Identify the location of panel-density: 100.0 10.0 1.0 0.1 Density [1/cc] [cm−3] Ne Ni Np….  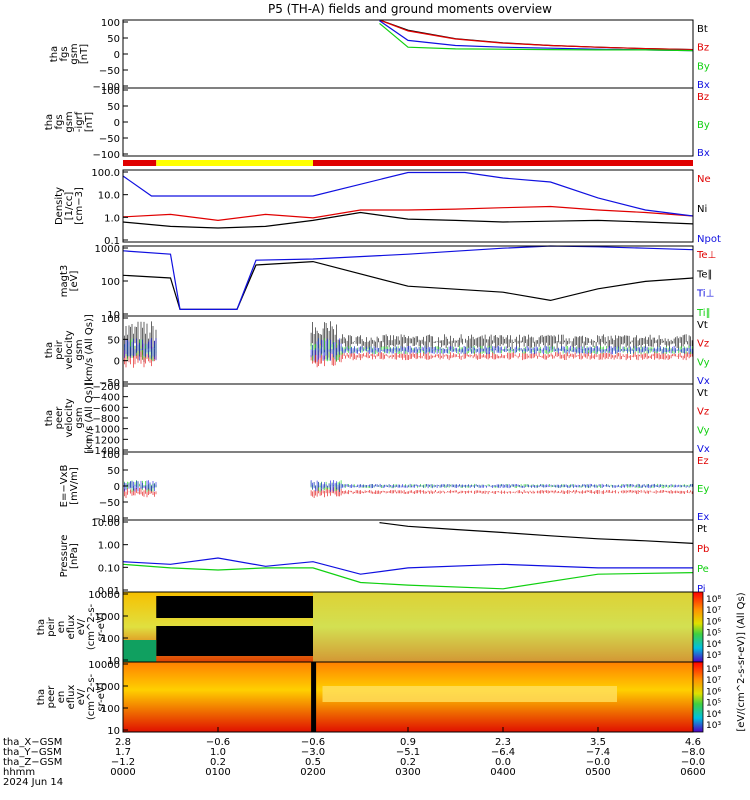
(387, 207).